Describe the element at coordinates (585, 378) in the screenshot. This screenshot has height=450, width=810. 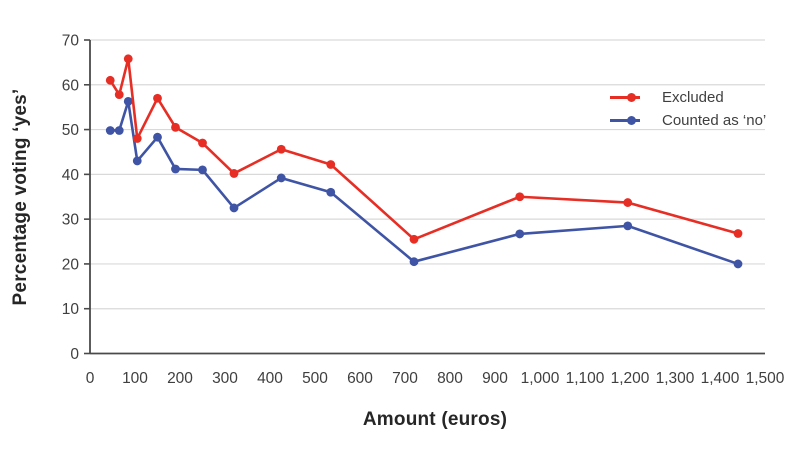
I see `x-tick-label: 1,100` at that location.